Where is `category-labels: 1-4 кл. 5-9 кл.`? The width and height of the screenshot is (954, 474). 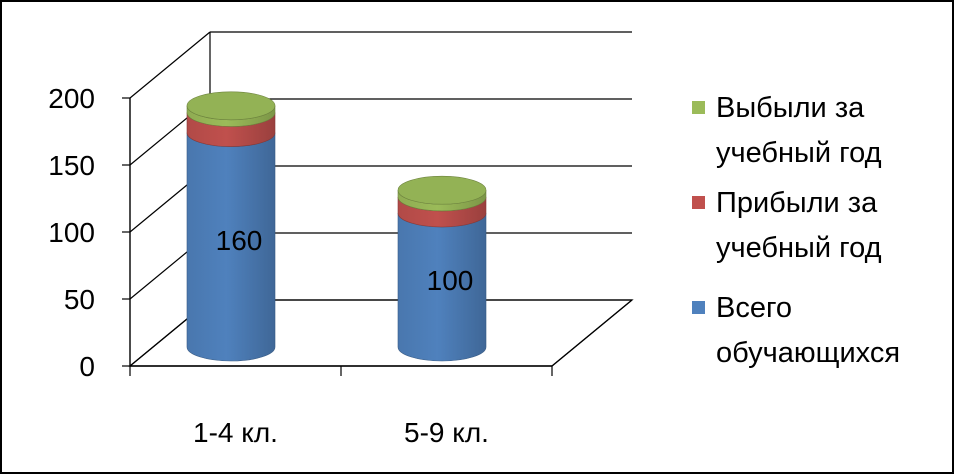
category-labels: 1-4 кл. 5-9 кл. is located at coordinates (341, 432).